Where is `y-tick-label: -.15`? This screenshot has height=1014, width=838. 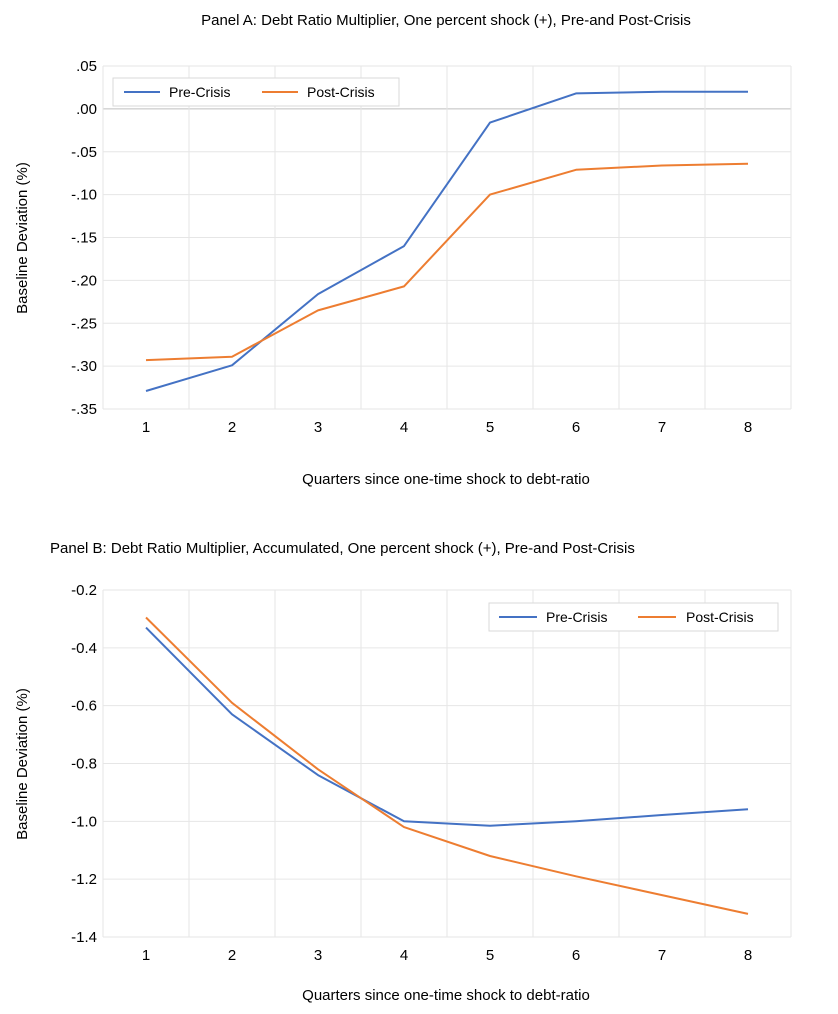
y-tick-label: -.15 is located at coordinates (84, 238).